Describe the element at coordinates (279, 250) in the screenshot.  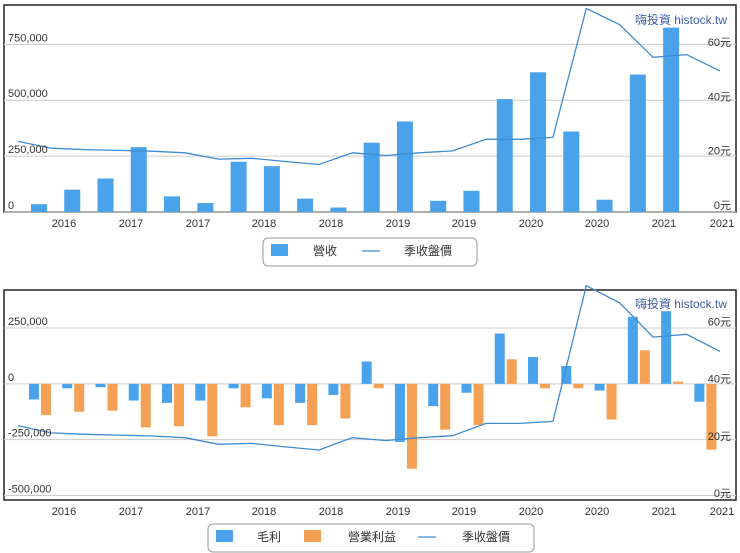
I see `legend-swatch-revenue` at that location.